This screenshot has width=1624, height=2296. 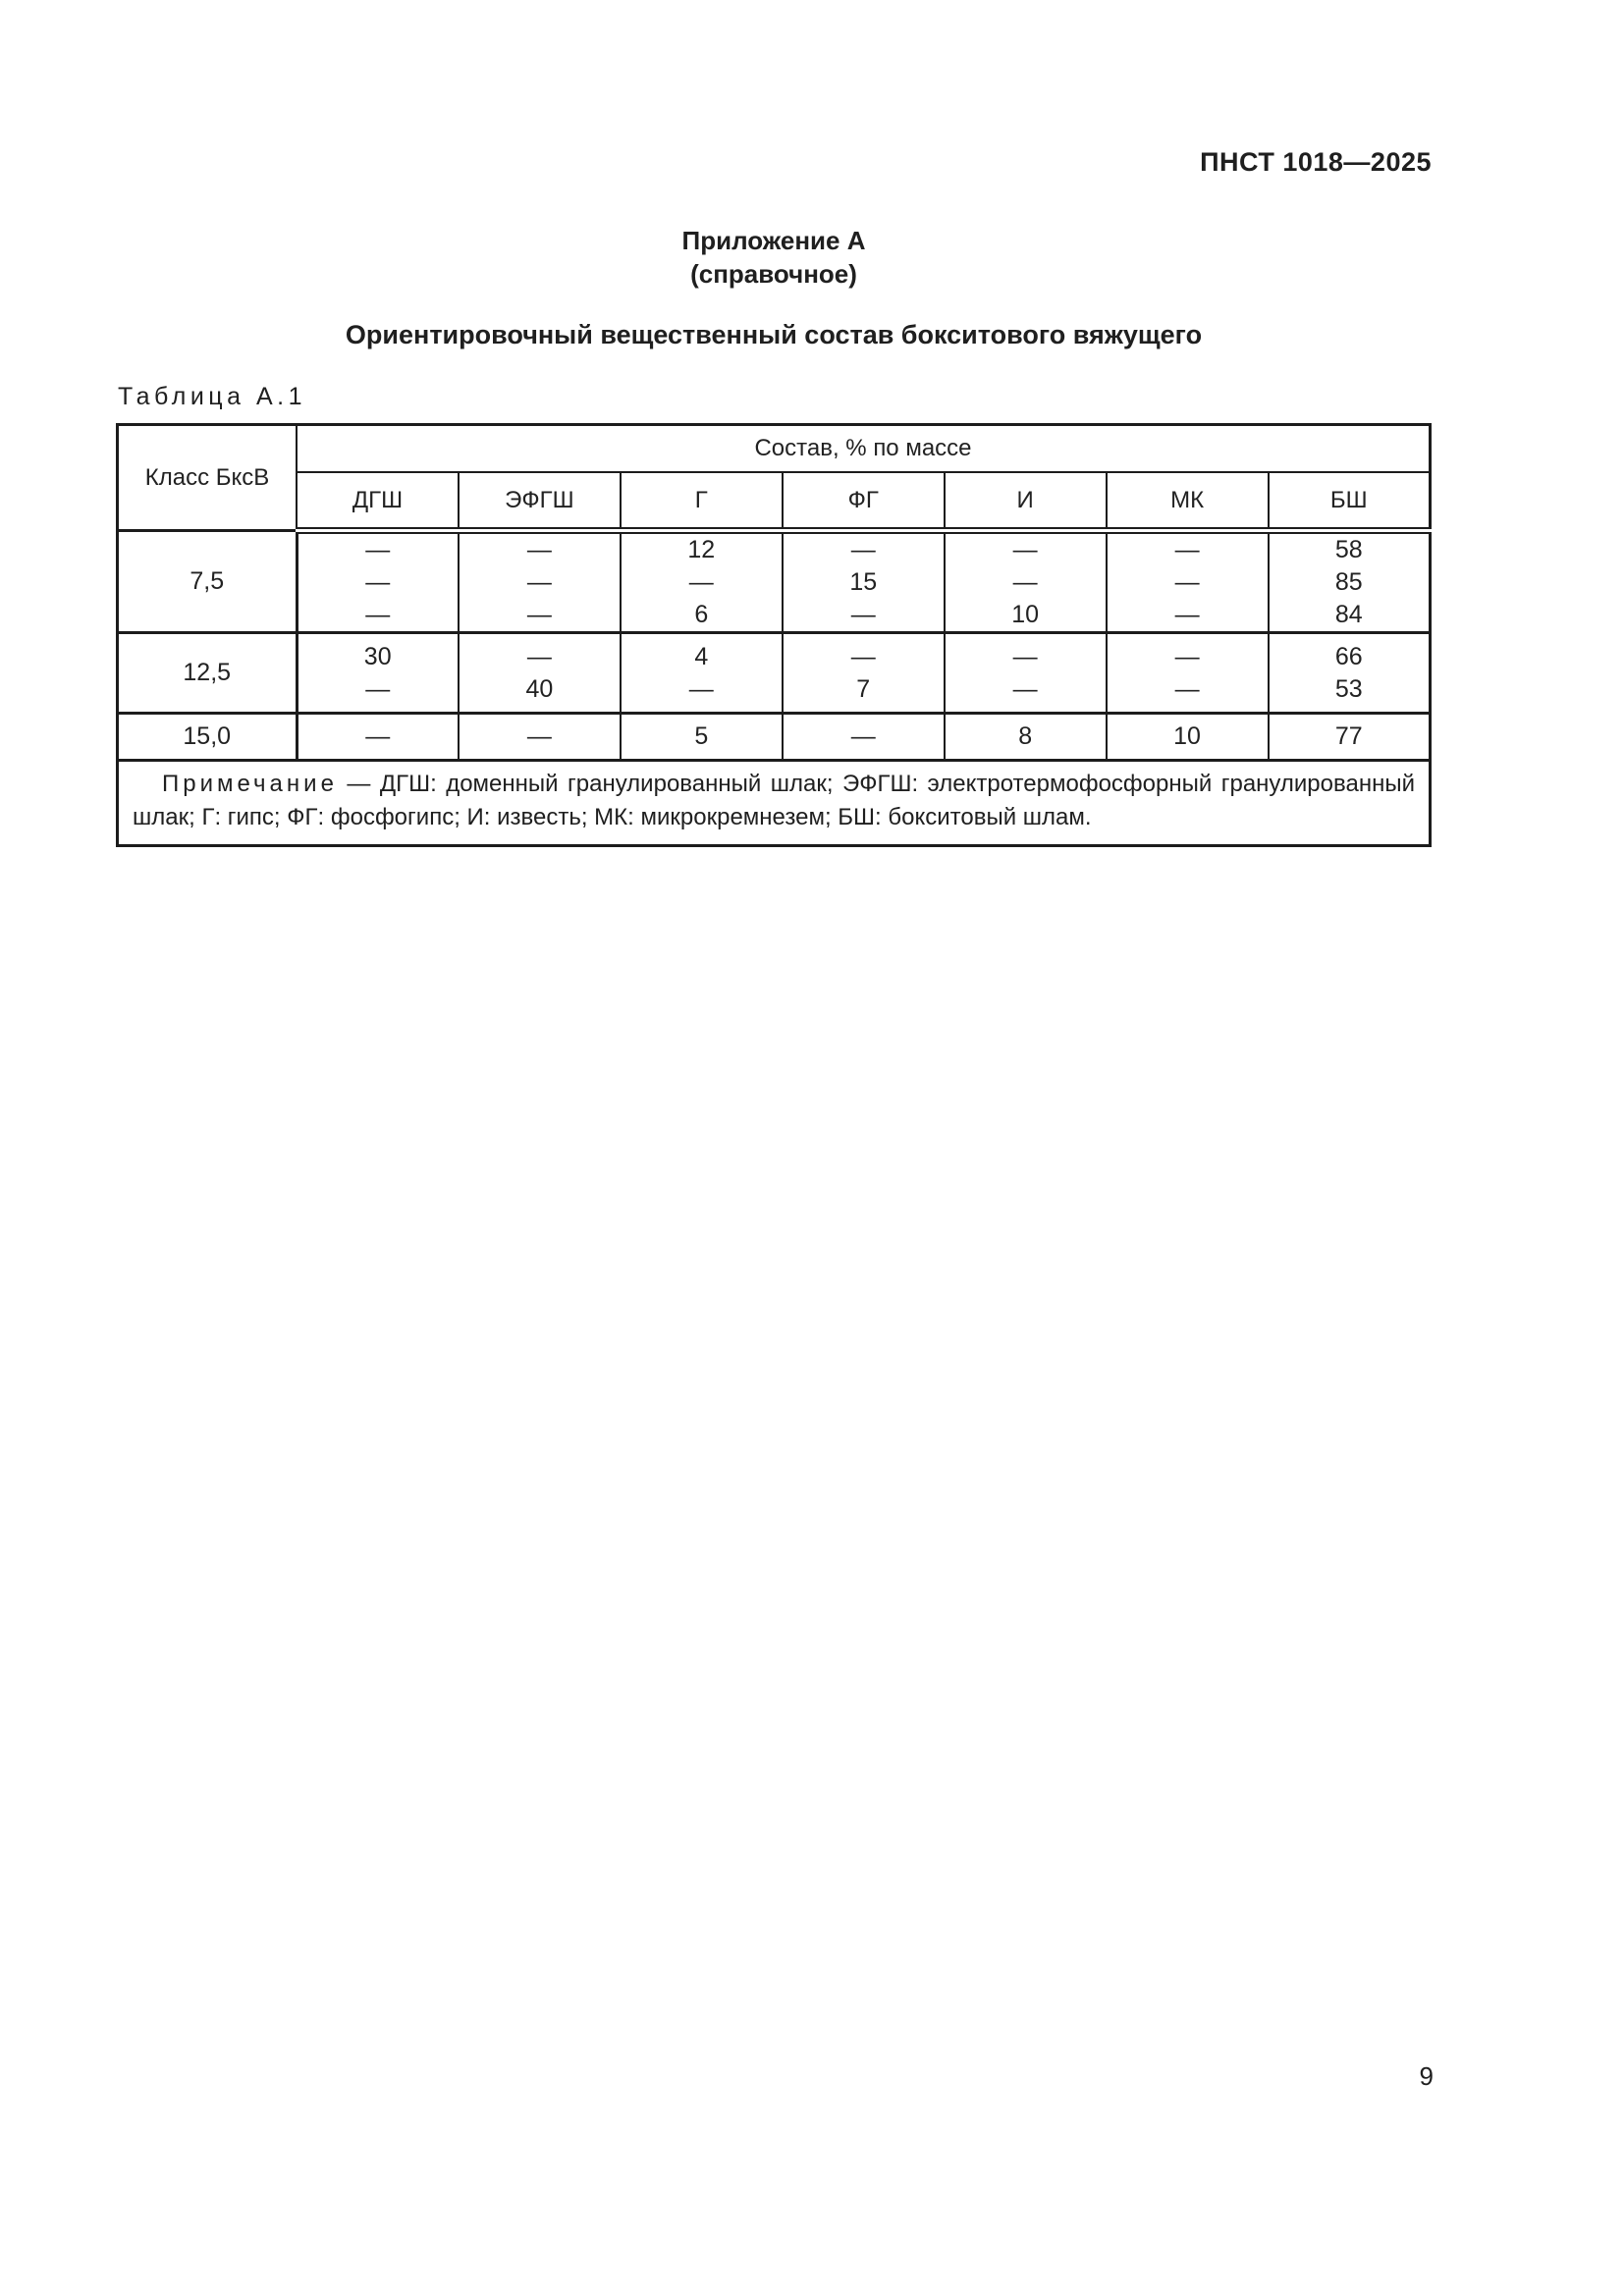 I want to click on value-cell: 66 53, so click(x=1349, y=673).